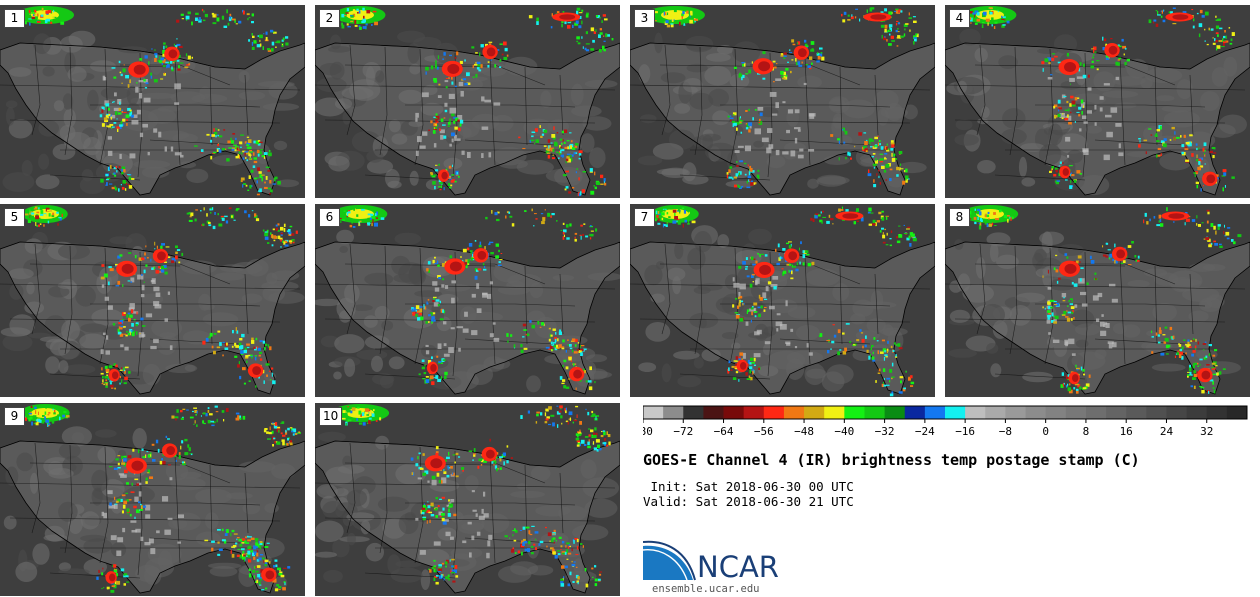 This screenshot has height=597, width=1260. What do you see at coordinates (490, 504) in the screenshot?
I see `state-border` at bounding box center [490, 504].